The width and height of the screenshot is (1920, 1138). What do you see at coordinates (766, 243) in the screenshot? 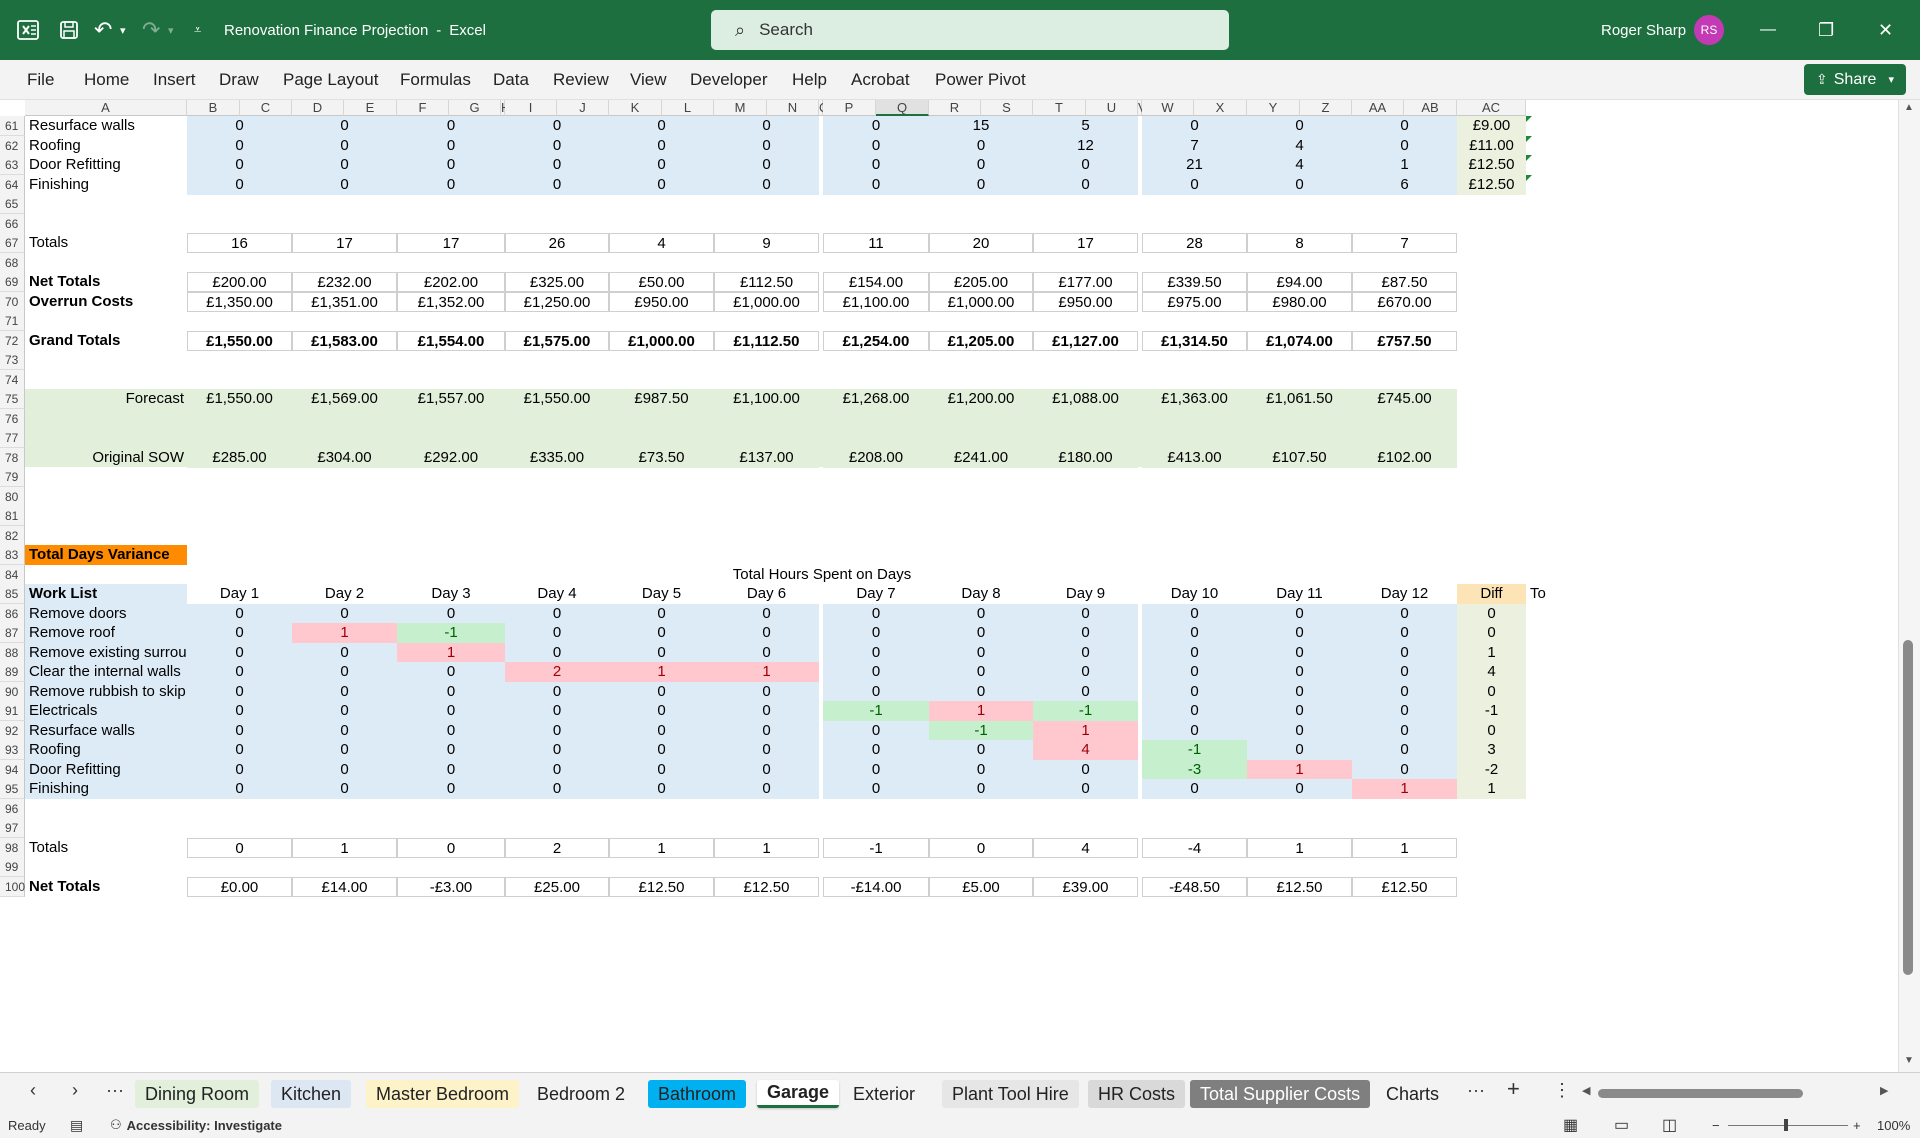
I see `cell-value: 9` at bounding box center [766, 243].